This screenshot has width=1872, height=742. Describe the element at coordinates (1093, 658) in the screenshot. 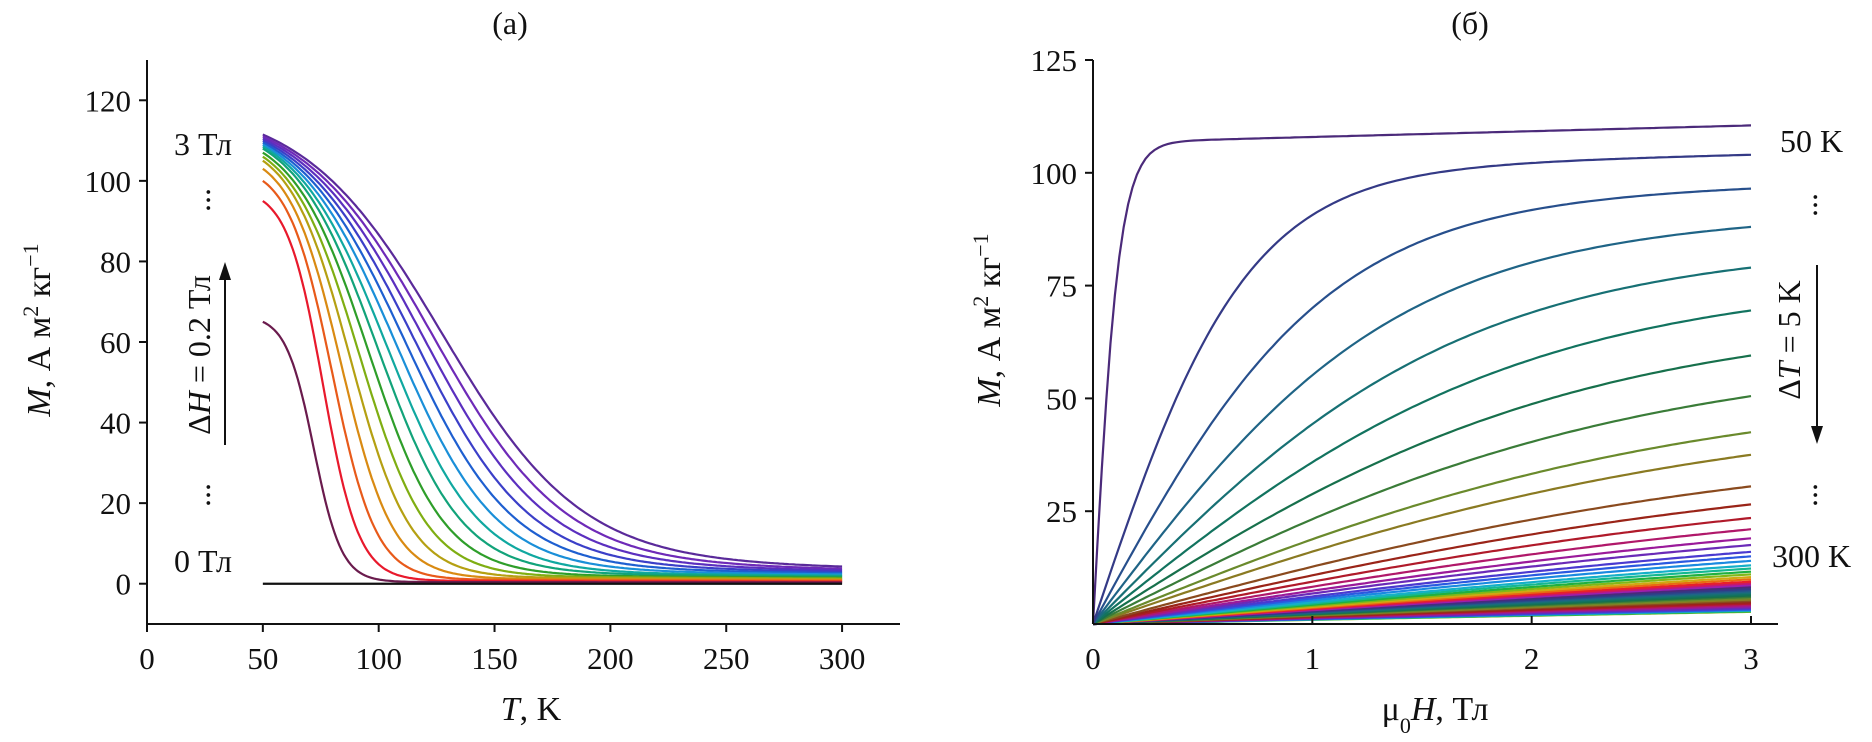

I see `panel-b-x-tick-label: 0` at that location.